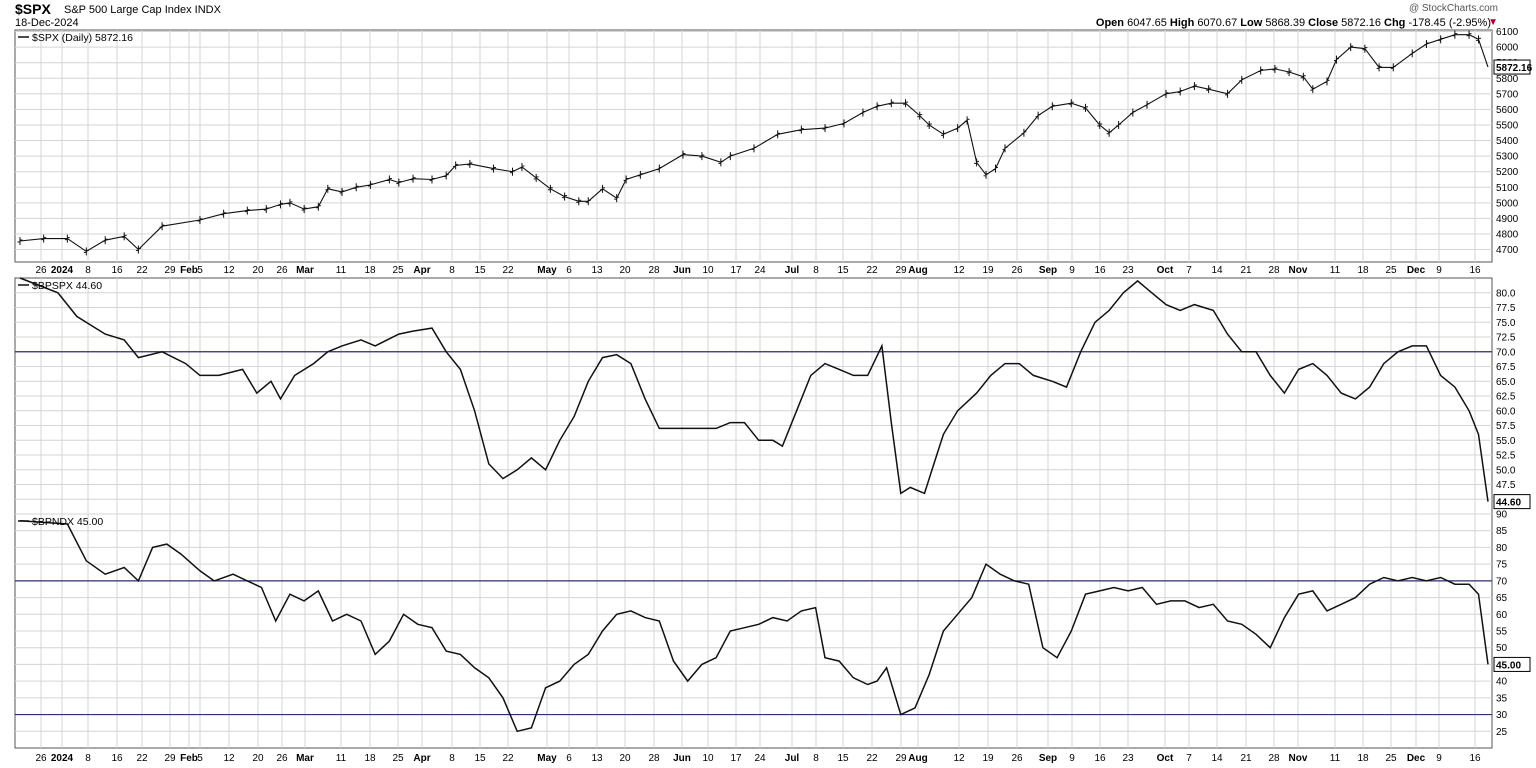 This screenshot has height=768, width=1536. Describe the element at coordinates (1110, 23) in the screenshot. I see `open-label: Open` at that location.